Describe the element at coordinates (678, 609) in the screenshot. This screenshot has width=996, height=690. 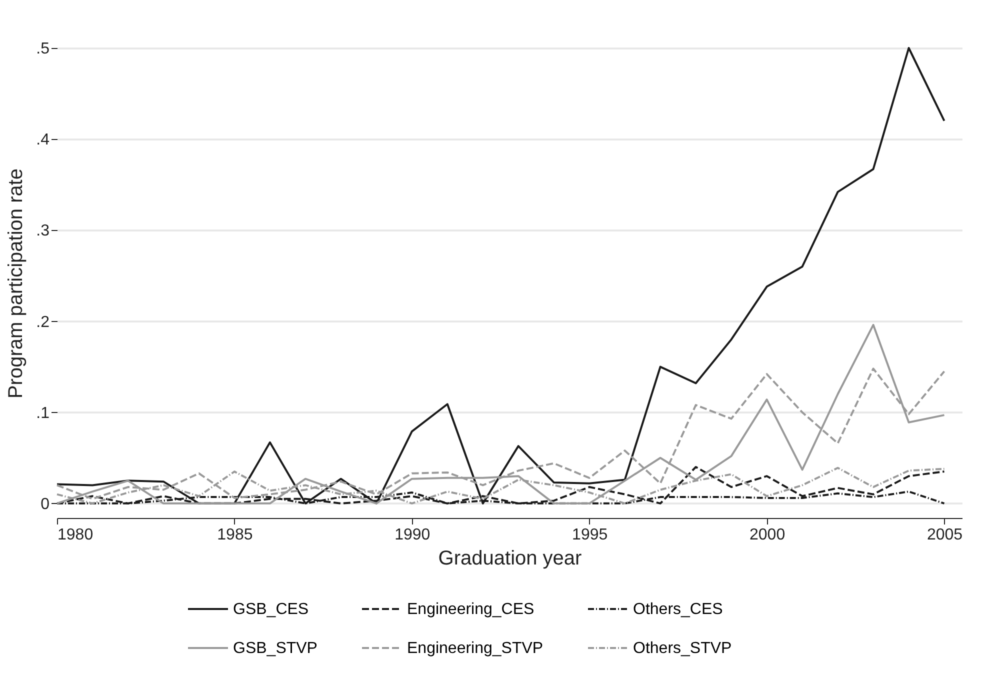
I see `legend-label: Others_CES` at that location.